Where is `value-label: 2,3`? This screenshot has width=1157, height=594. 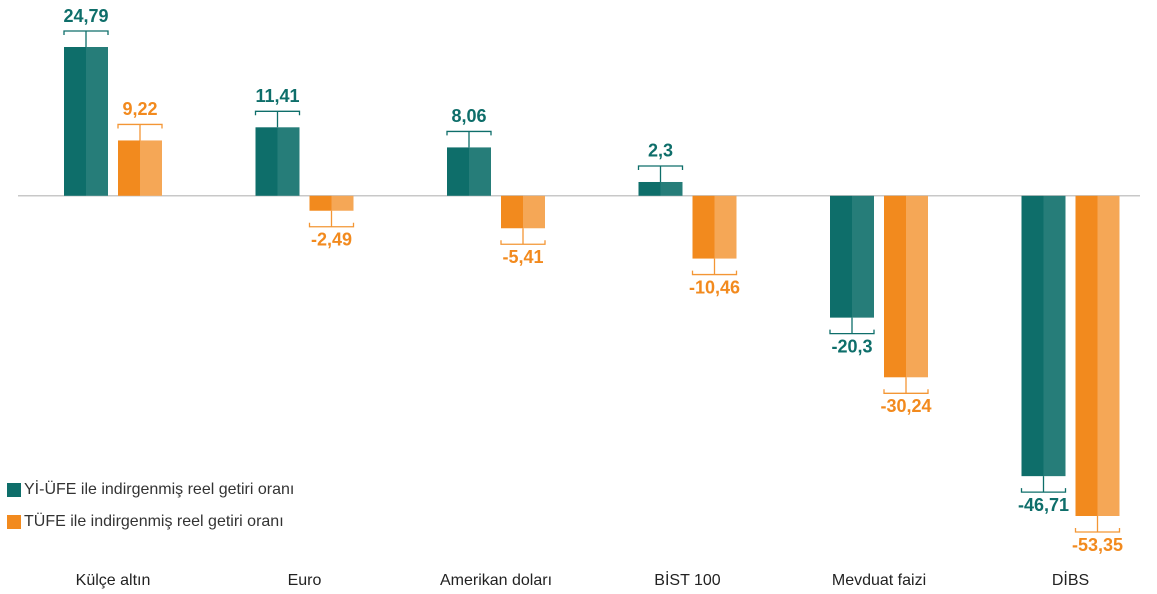 value-label: 2,3 is located at coordinates (660, 151).